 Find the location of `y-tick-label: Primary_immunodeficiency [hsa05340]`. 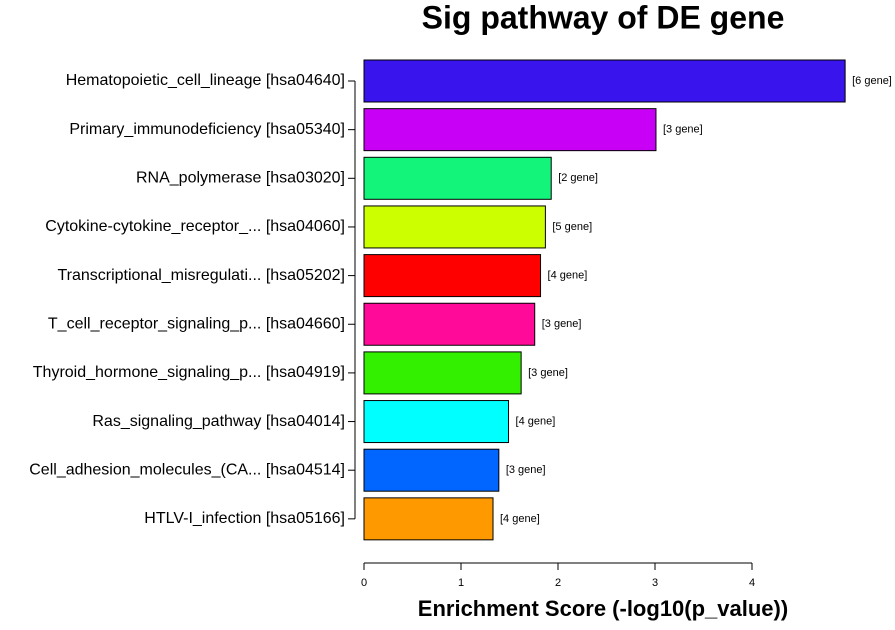

y-tick-label: Primary_immunodeficiency [hsa05340] is located at coordinates (207, 129).